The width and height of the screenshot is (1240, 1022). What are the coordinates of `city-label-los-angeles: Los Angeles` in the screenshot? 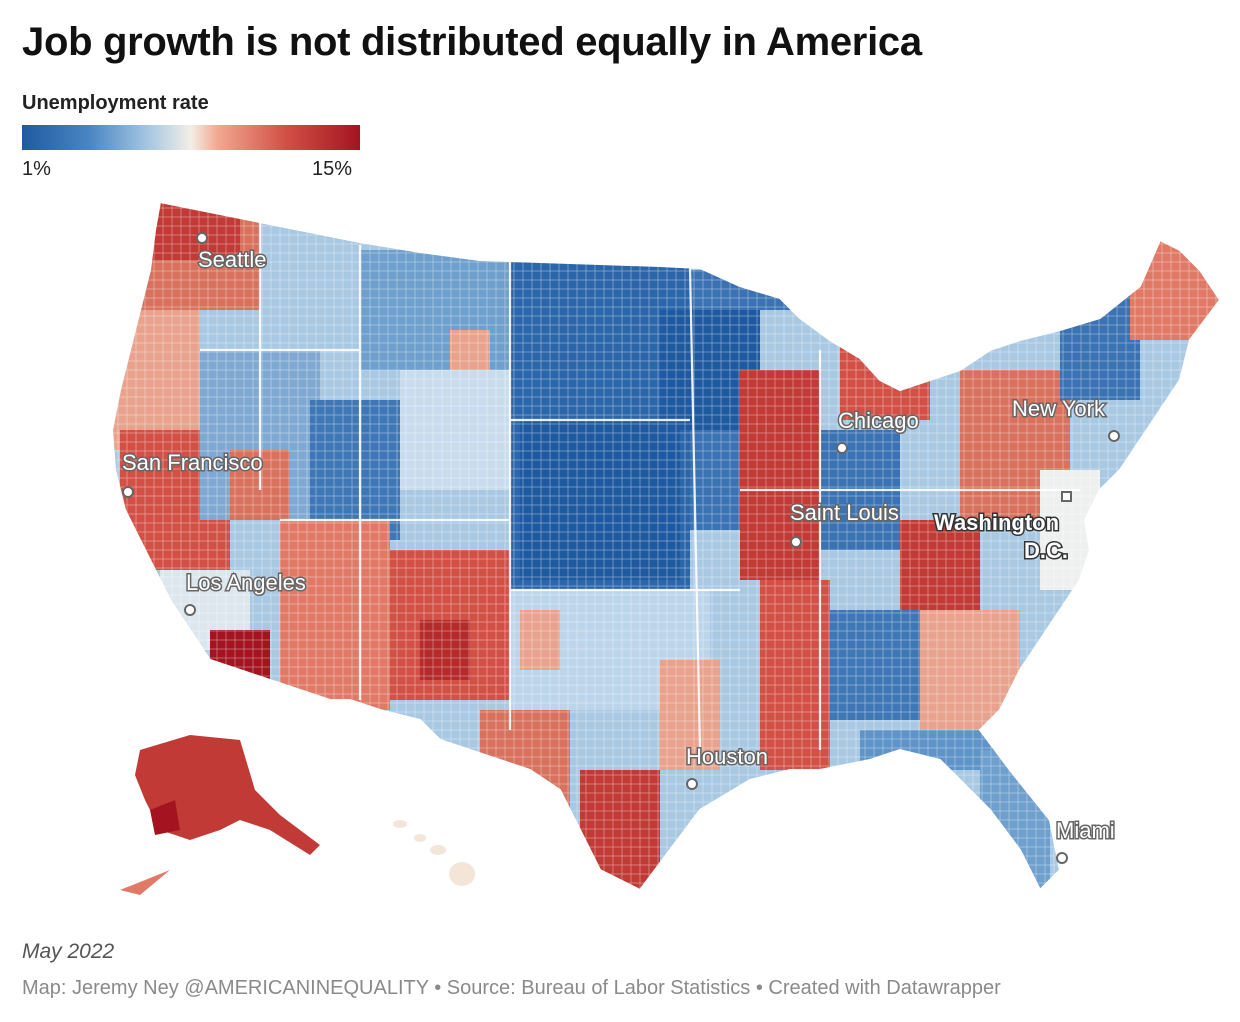 It's located at (246, 582).